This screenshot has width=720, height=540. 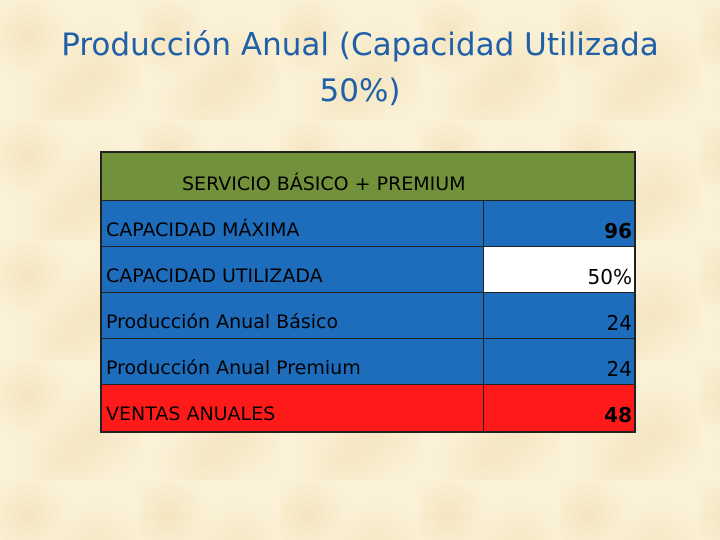 What do you see at coordinates (233, 368) in the screenshot?
I see `row-label: Producción Anual Premium` at bounding box center [233, 368].